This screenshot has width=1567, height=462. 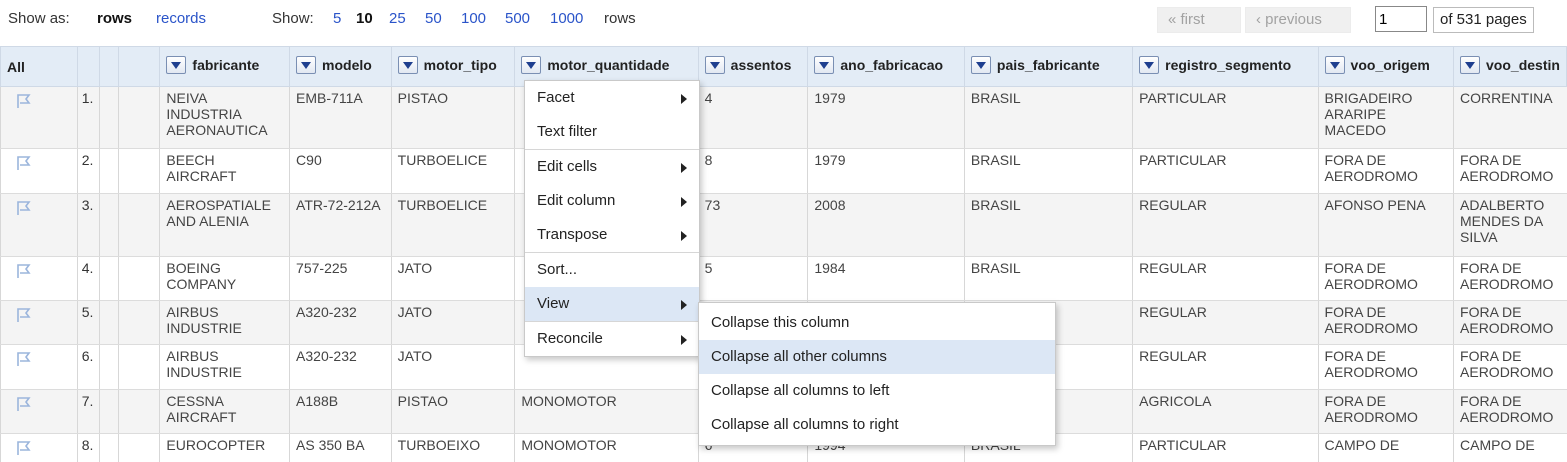 I want to click on cell-fabricante: NEIVA INDUSTRIA AERONAUTICA, so click(x=224, y=117).